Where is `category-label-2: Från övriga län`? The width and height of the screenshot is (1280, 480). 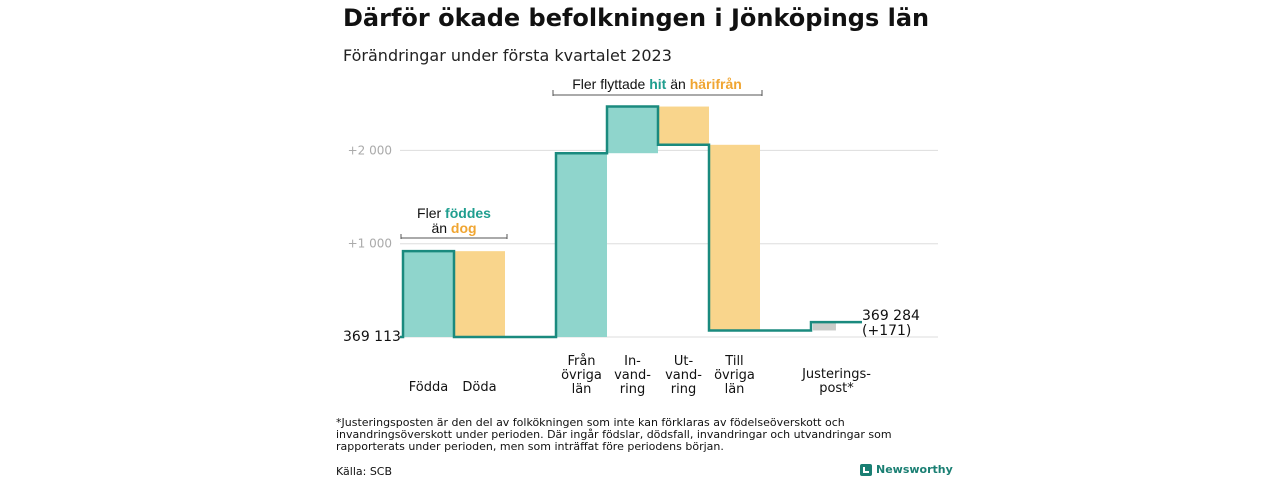 category-label-2: Från övriga län is located at coordinates (581, 375).